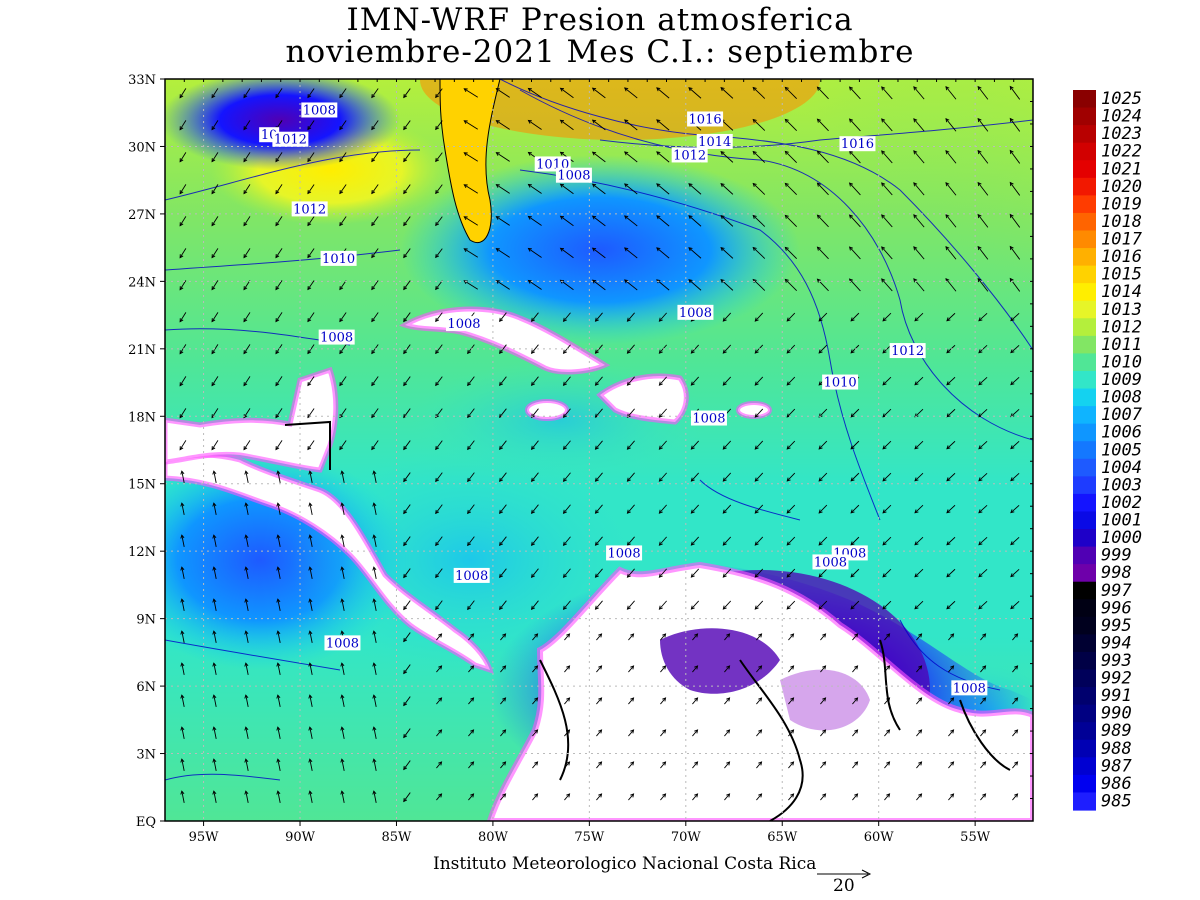 Image resolution: width=1200 pixels, height=900 pixels. I want to click on lat-tick-label: 24N, so click(142, 282).